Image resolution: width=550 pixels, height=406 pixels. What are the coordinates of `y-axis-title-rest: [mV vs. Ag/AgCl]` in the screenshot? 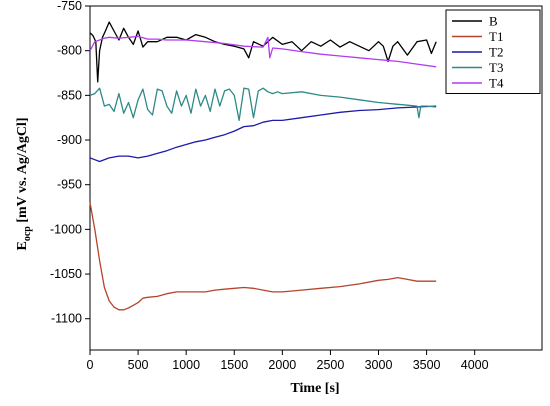 It's located at (22, 172).